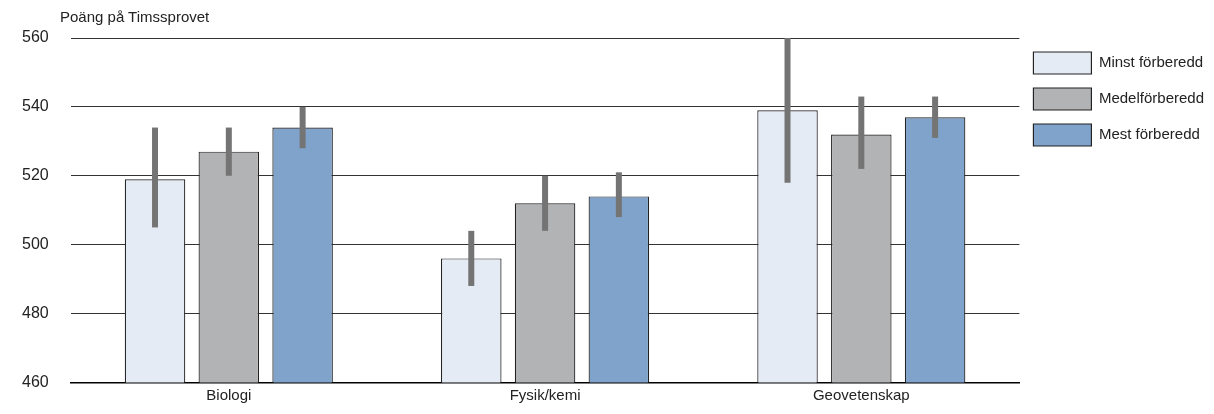 The width and height of the screenshot is (1214, 414). I want to click on y-tick-label: 480, so click(35, 312).